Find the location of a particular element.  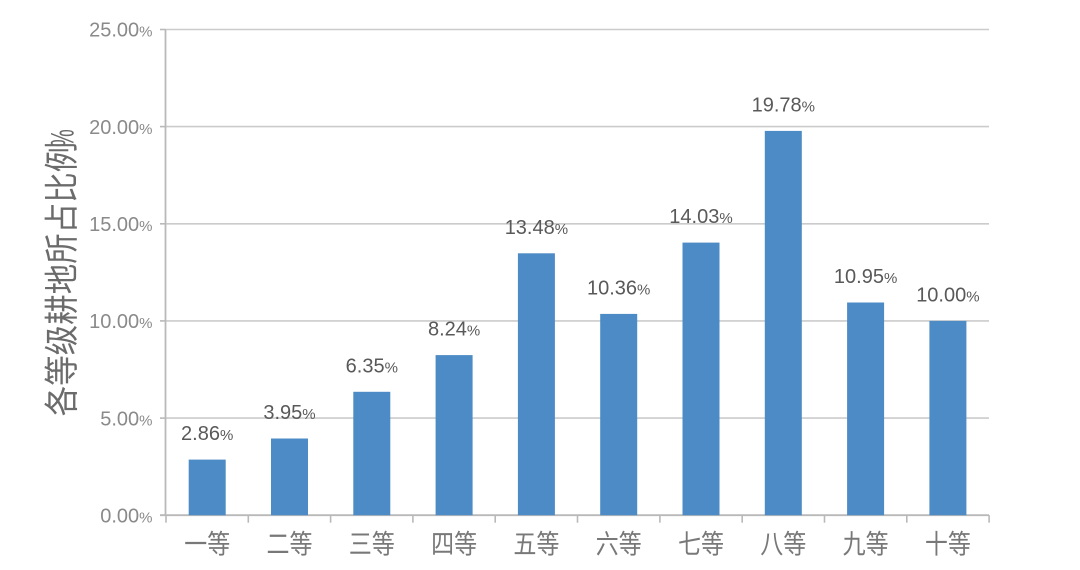

svg-text: 15.00% is located at coordinates (120, 225).